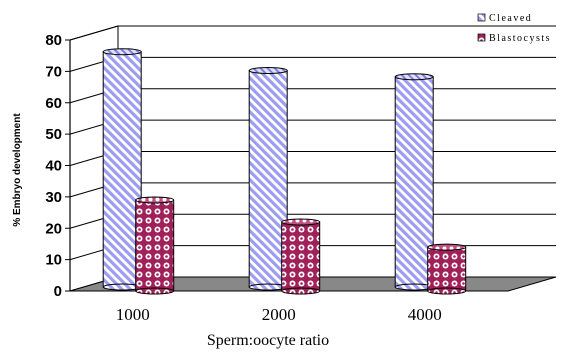  What do you see at coordinates (481, 17) in the screenshot?
I see `legend-swatch-cleaved` at bounding box center [481, 17].